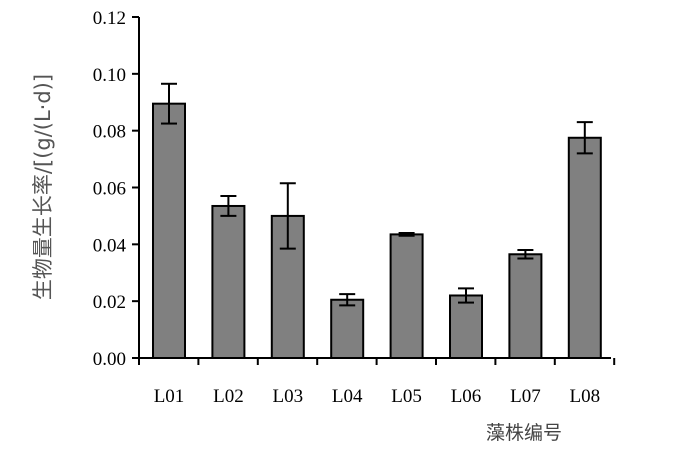 This screenshot has height=455, width=693. What do you see at coordinates (109, 302) in the screenshot?
I see `y-tick-label: 0.02` at bounding box center [109, 302].